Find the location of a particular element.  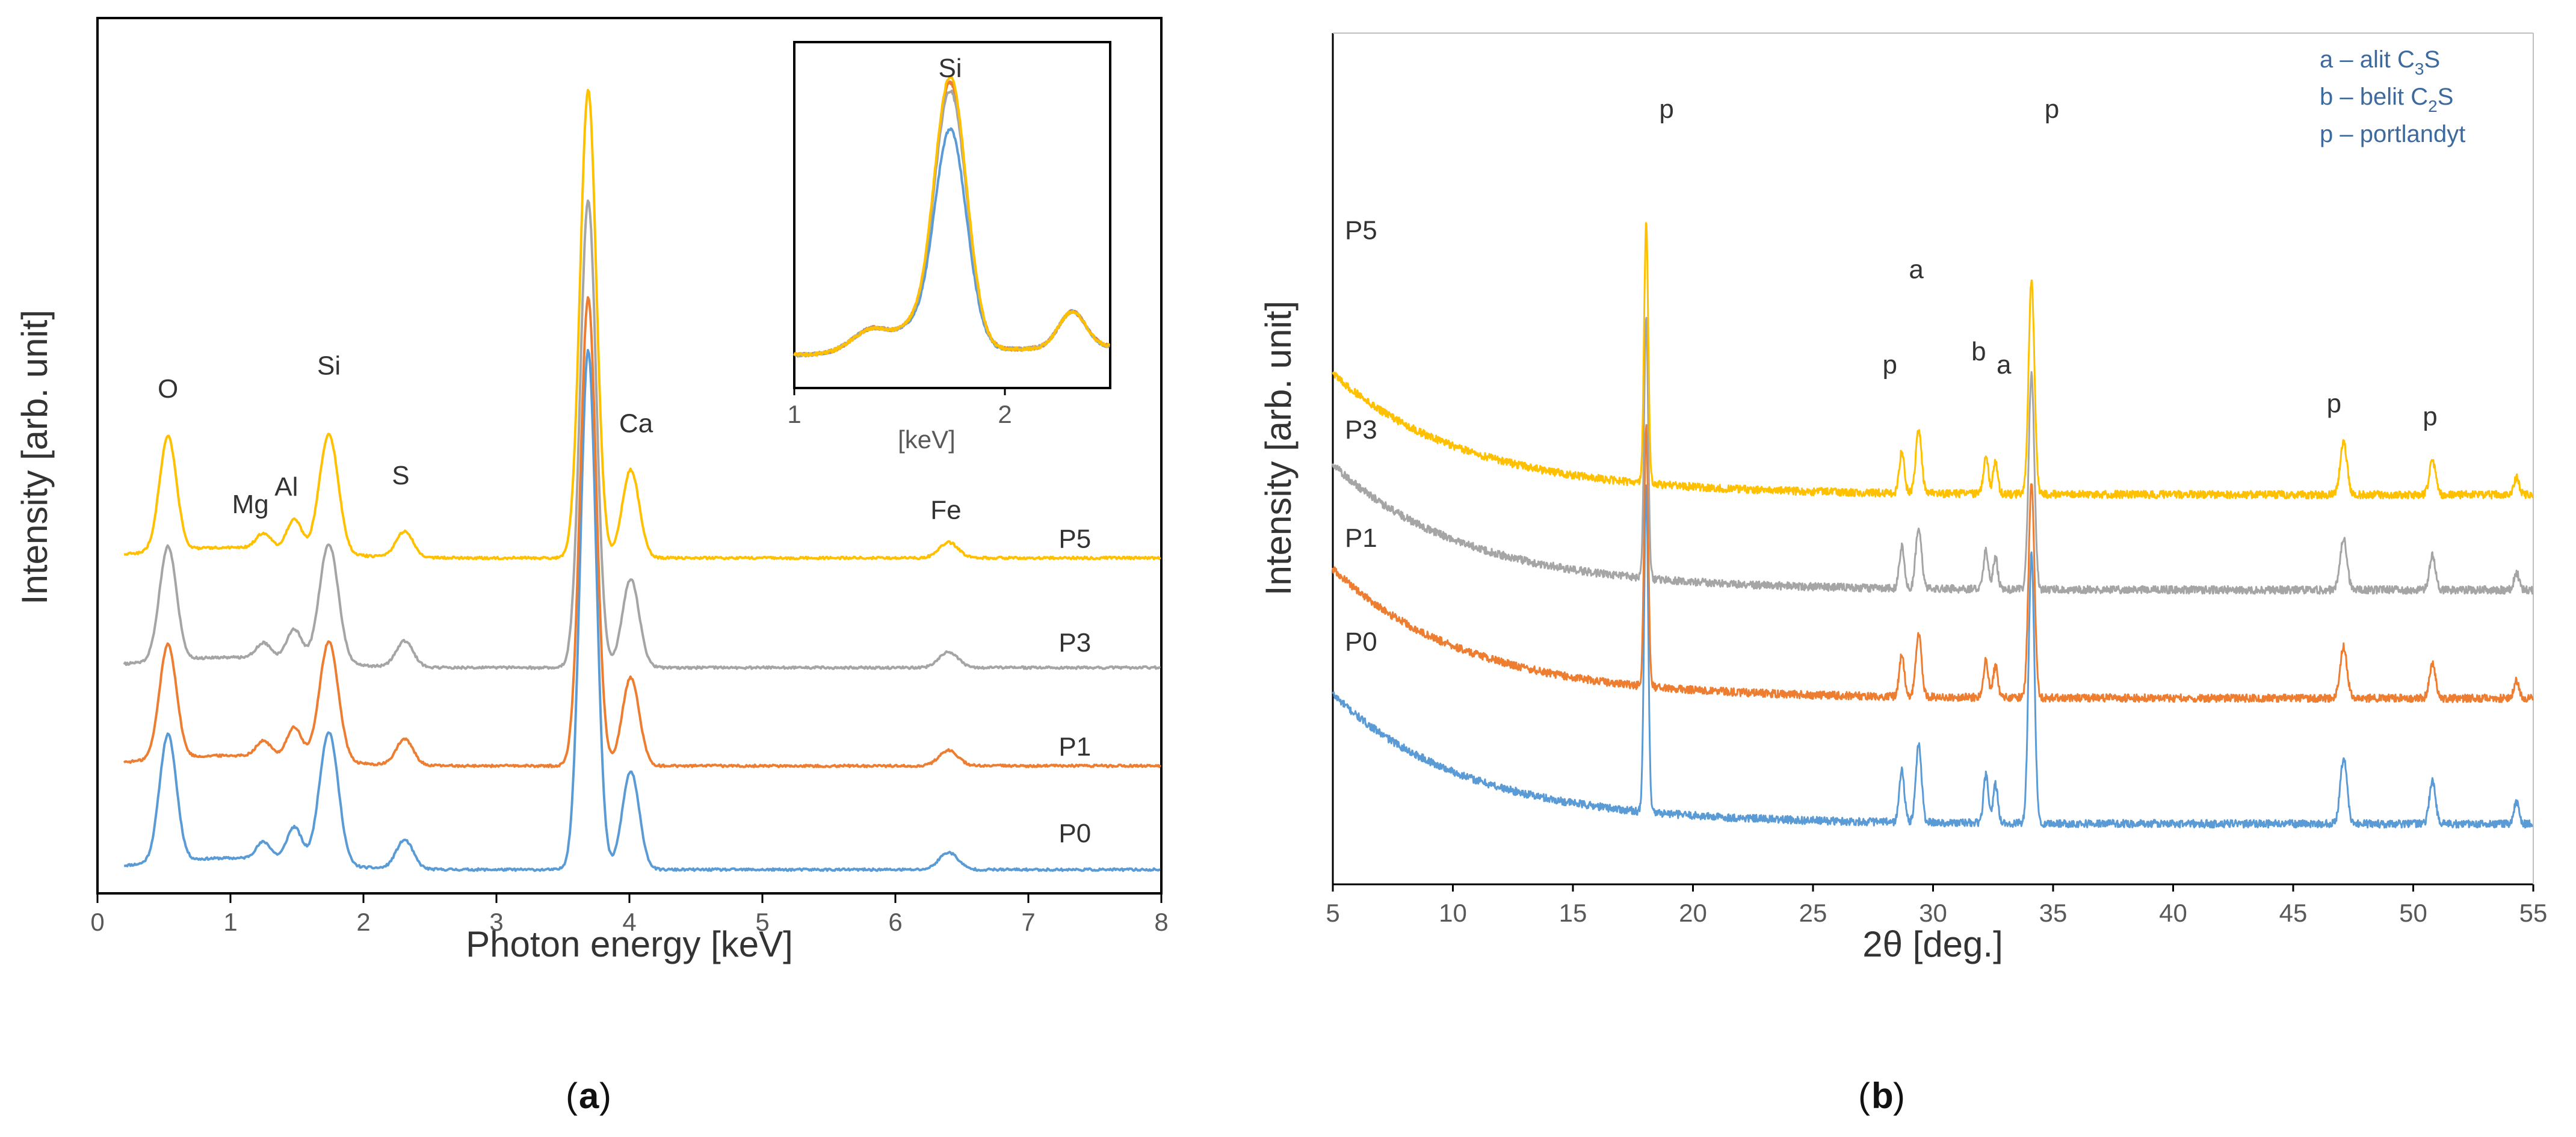

panel-b-series-p5 is located at coordinates (1933, 361).